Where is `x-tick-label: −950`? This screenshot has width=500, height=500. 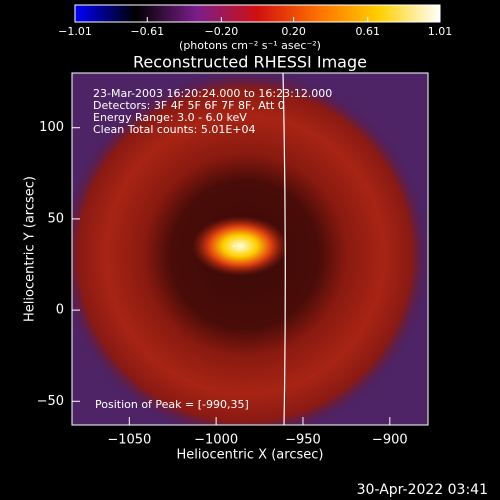 x-tick-label: −950 is located at coordinates (303, 440).